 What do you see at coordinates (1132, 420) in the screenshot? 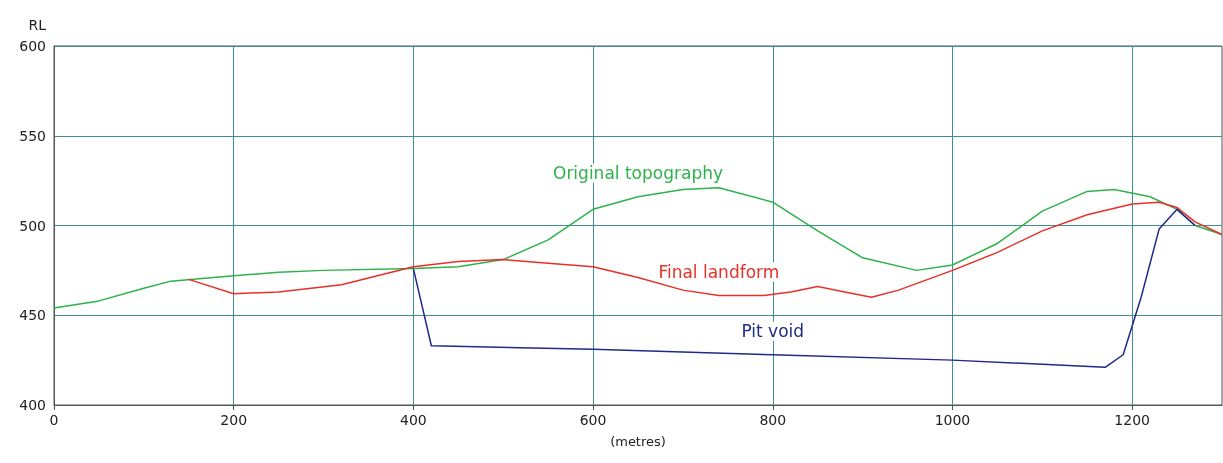
I see `x-tick-label: 1200` at bounding box center [1132, 420].